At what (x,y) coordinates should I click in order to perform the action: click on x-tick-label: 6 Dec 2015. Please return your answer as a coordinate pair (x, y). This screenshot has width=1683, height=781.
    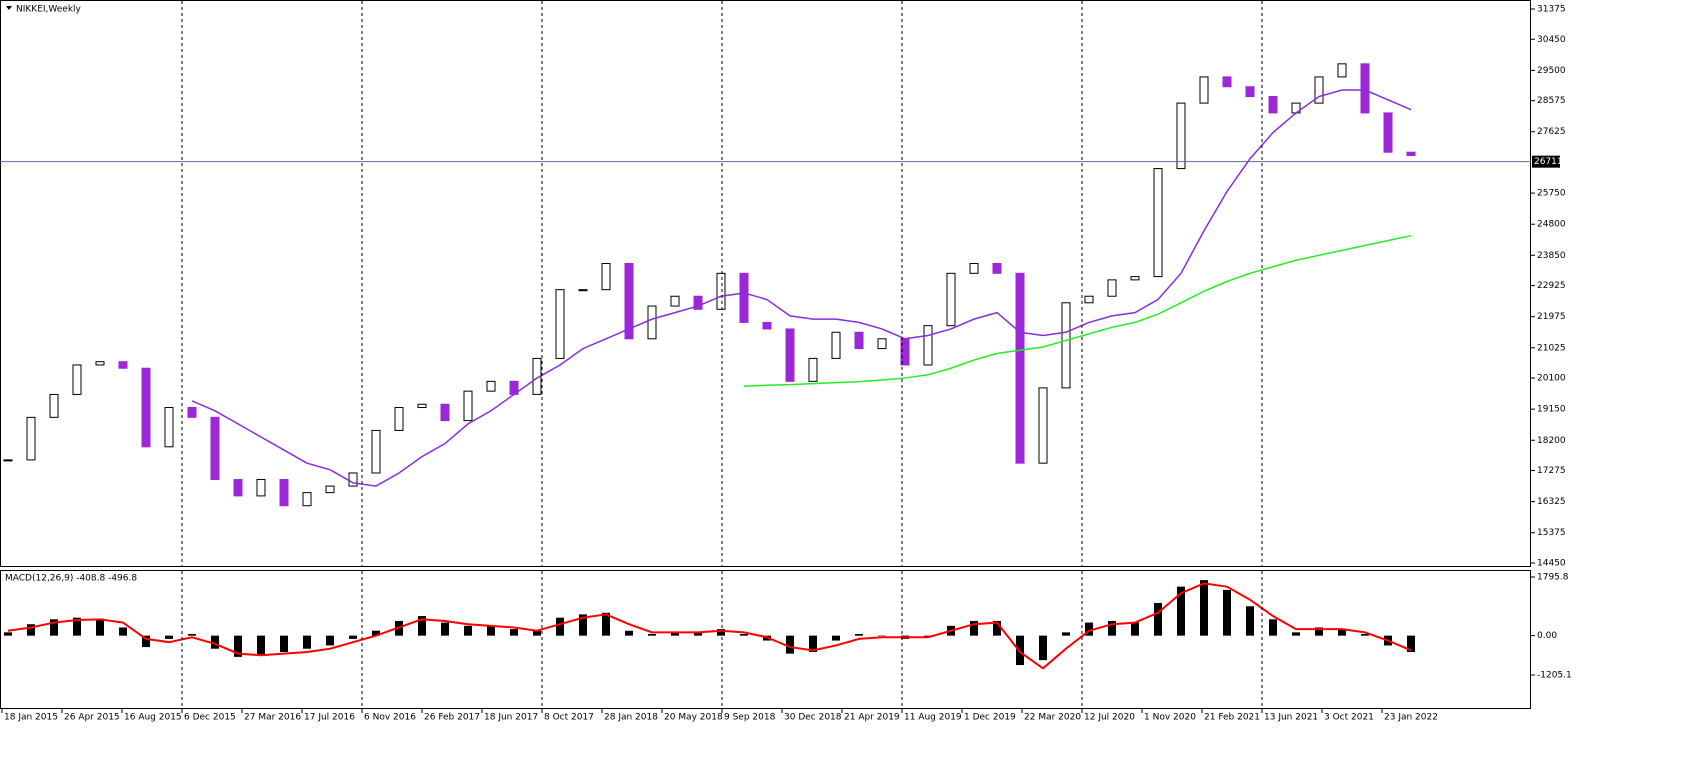
    Looking at the image, I should click on (210, 718).